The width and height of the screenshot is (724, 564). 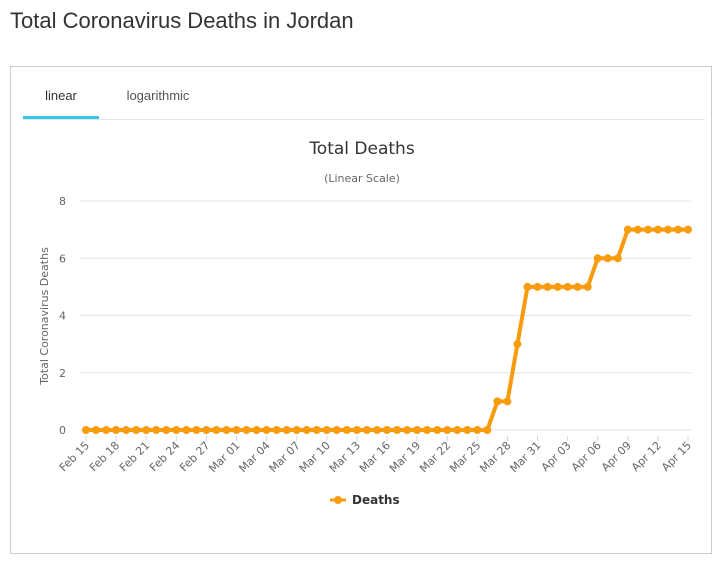 What do you see at coordinates (338, 500) in the screenshot?
I see `legend-marker` at bounding box center [338, 500].